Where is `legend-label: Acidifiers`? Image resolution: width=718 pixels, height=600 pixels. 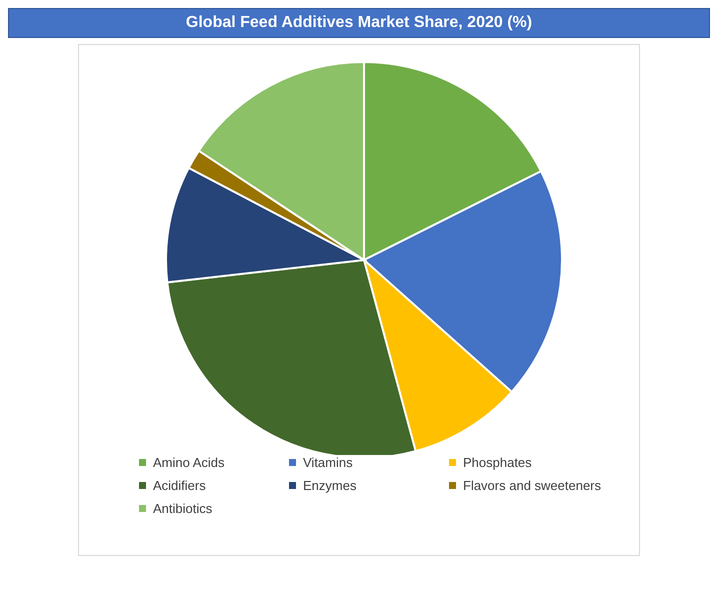 legend-label: Acidifiers is located at coordinates (179, 485).